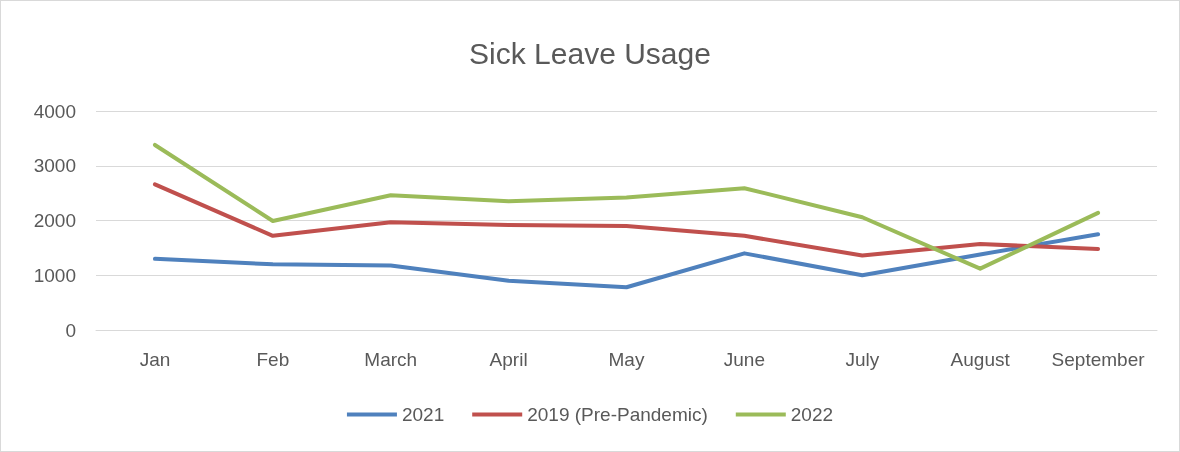 The height and width of the screenshot is (452, 1180). What do you see at coordinates (423, 414) in the screenshot?
I see `legend-label: 2021` at bounding box center [423, 414].